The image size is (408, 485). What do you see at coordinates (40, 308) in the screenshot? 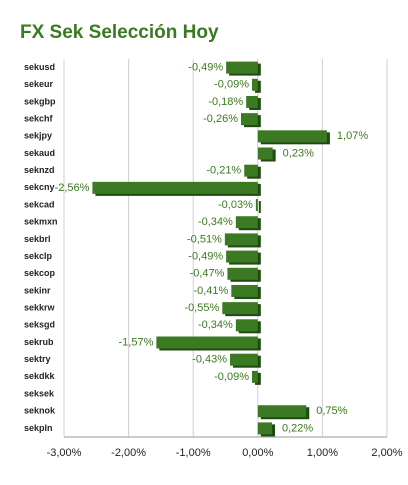
I see `y-tick-label: sekkrw` at bounding box center [40, 308].